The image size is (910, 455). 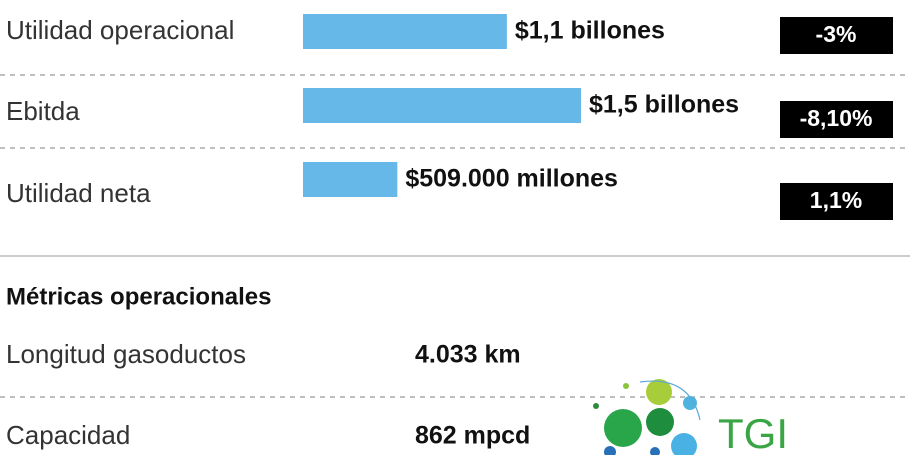 What do you see at coordinates (126, 354) in the screenshot?
I see `metric-label: Longitud gasoductos` at bounding box center [126, 354].